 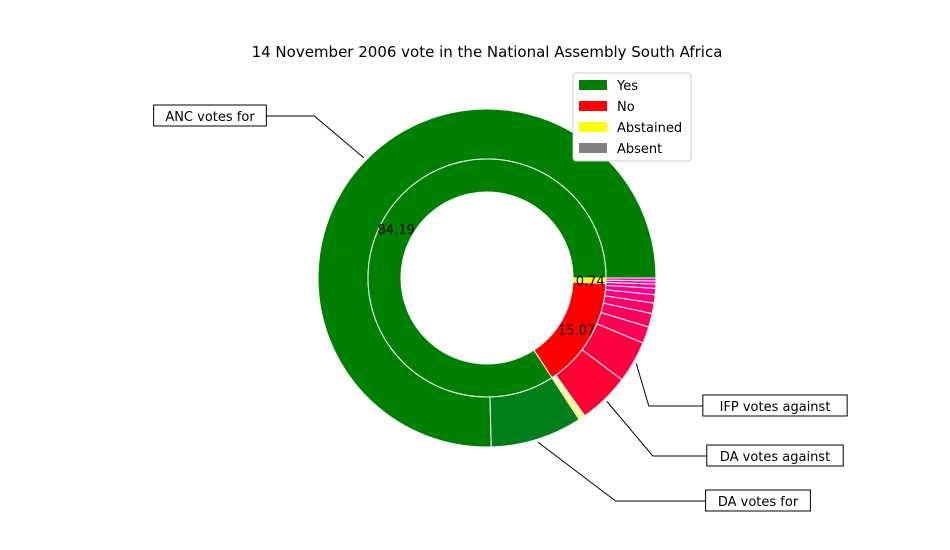 I want to click on legend-swatch-absent, so click(x=593, y=148).